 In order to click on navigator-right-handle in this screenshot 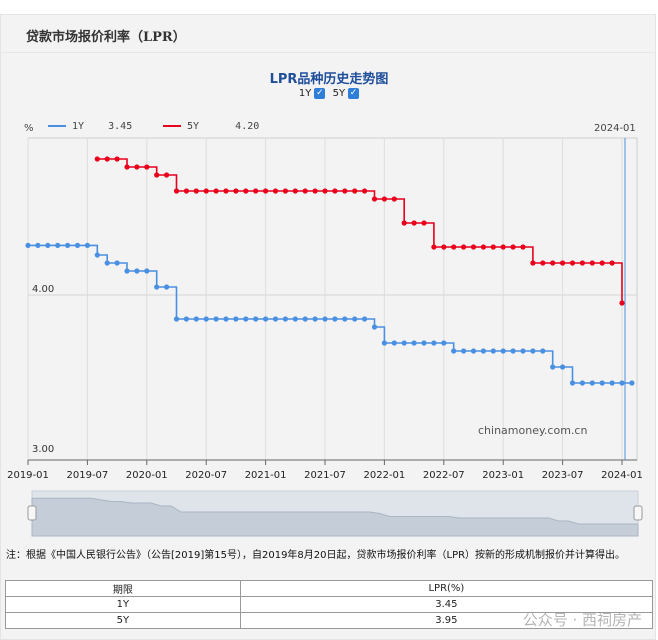, I will do `click(638, 513)`.